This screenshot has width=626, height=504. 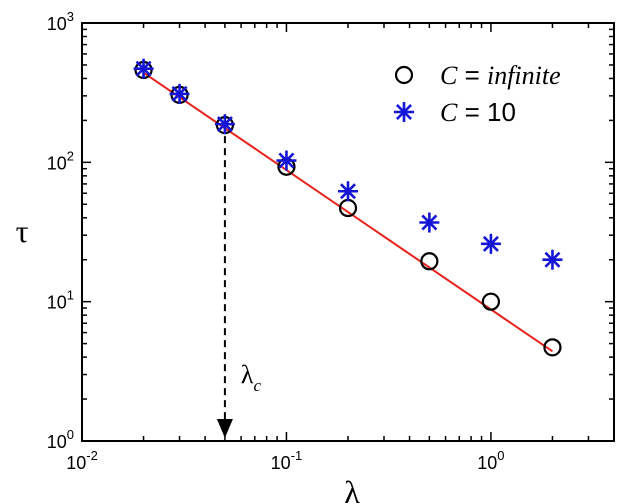 I want to click on y-axis-label: τ, so click(x=22, y=231).